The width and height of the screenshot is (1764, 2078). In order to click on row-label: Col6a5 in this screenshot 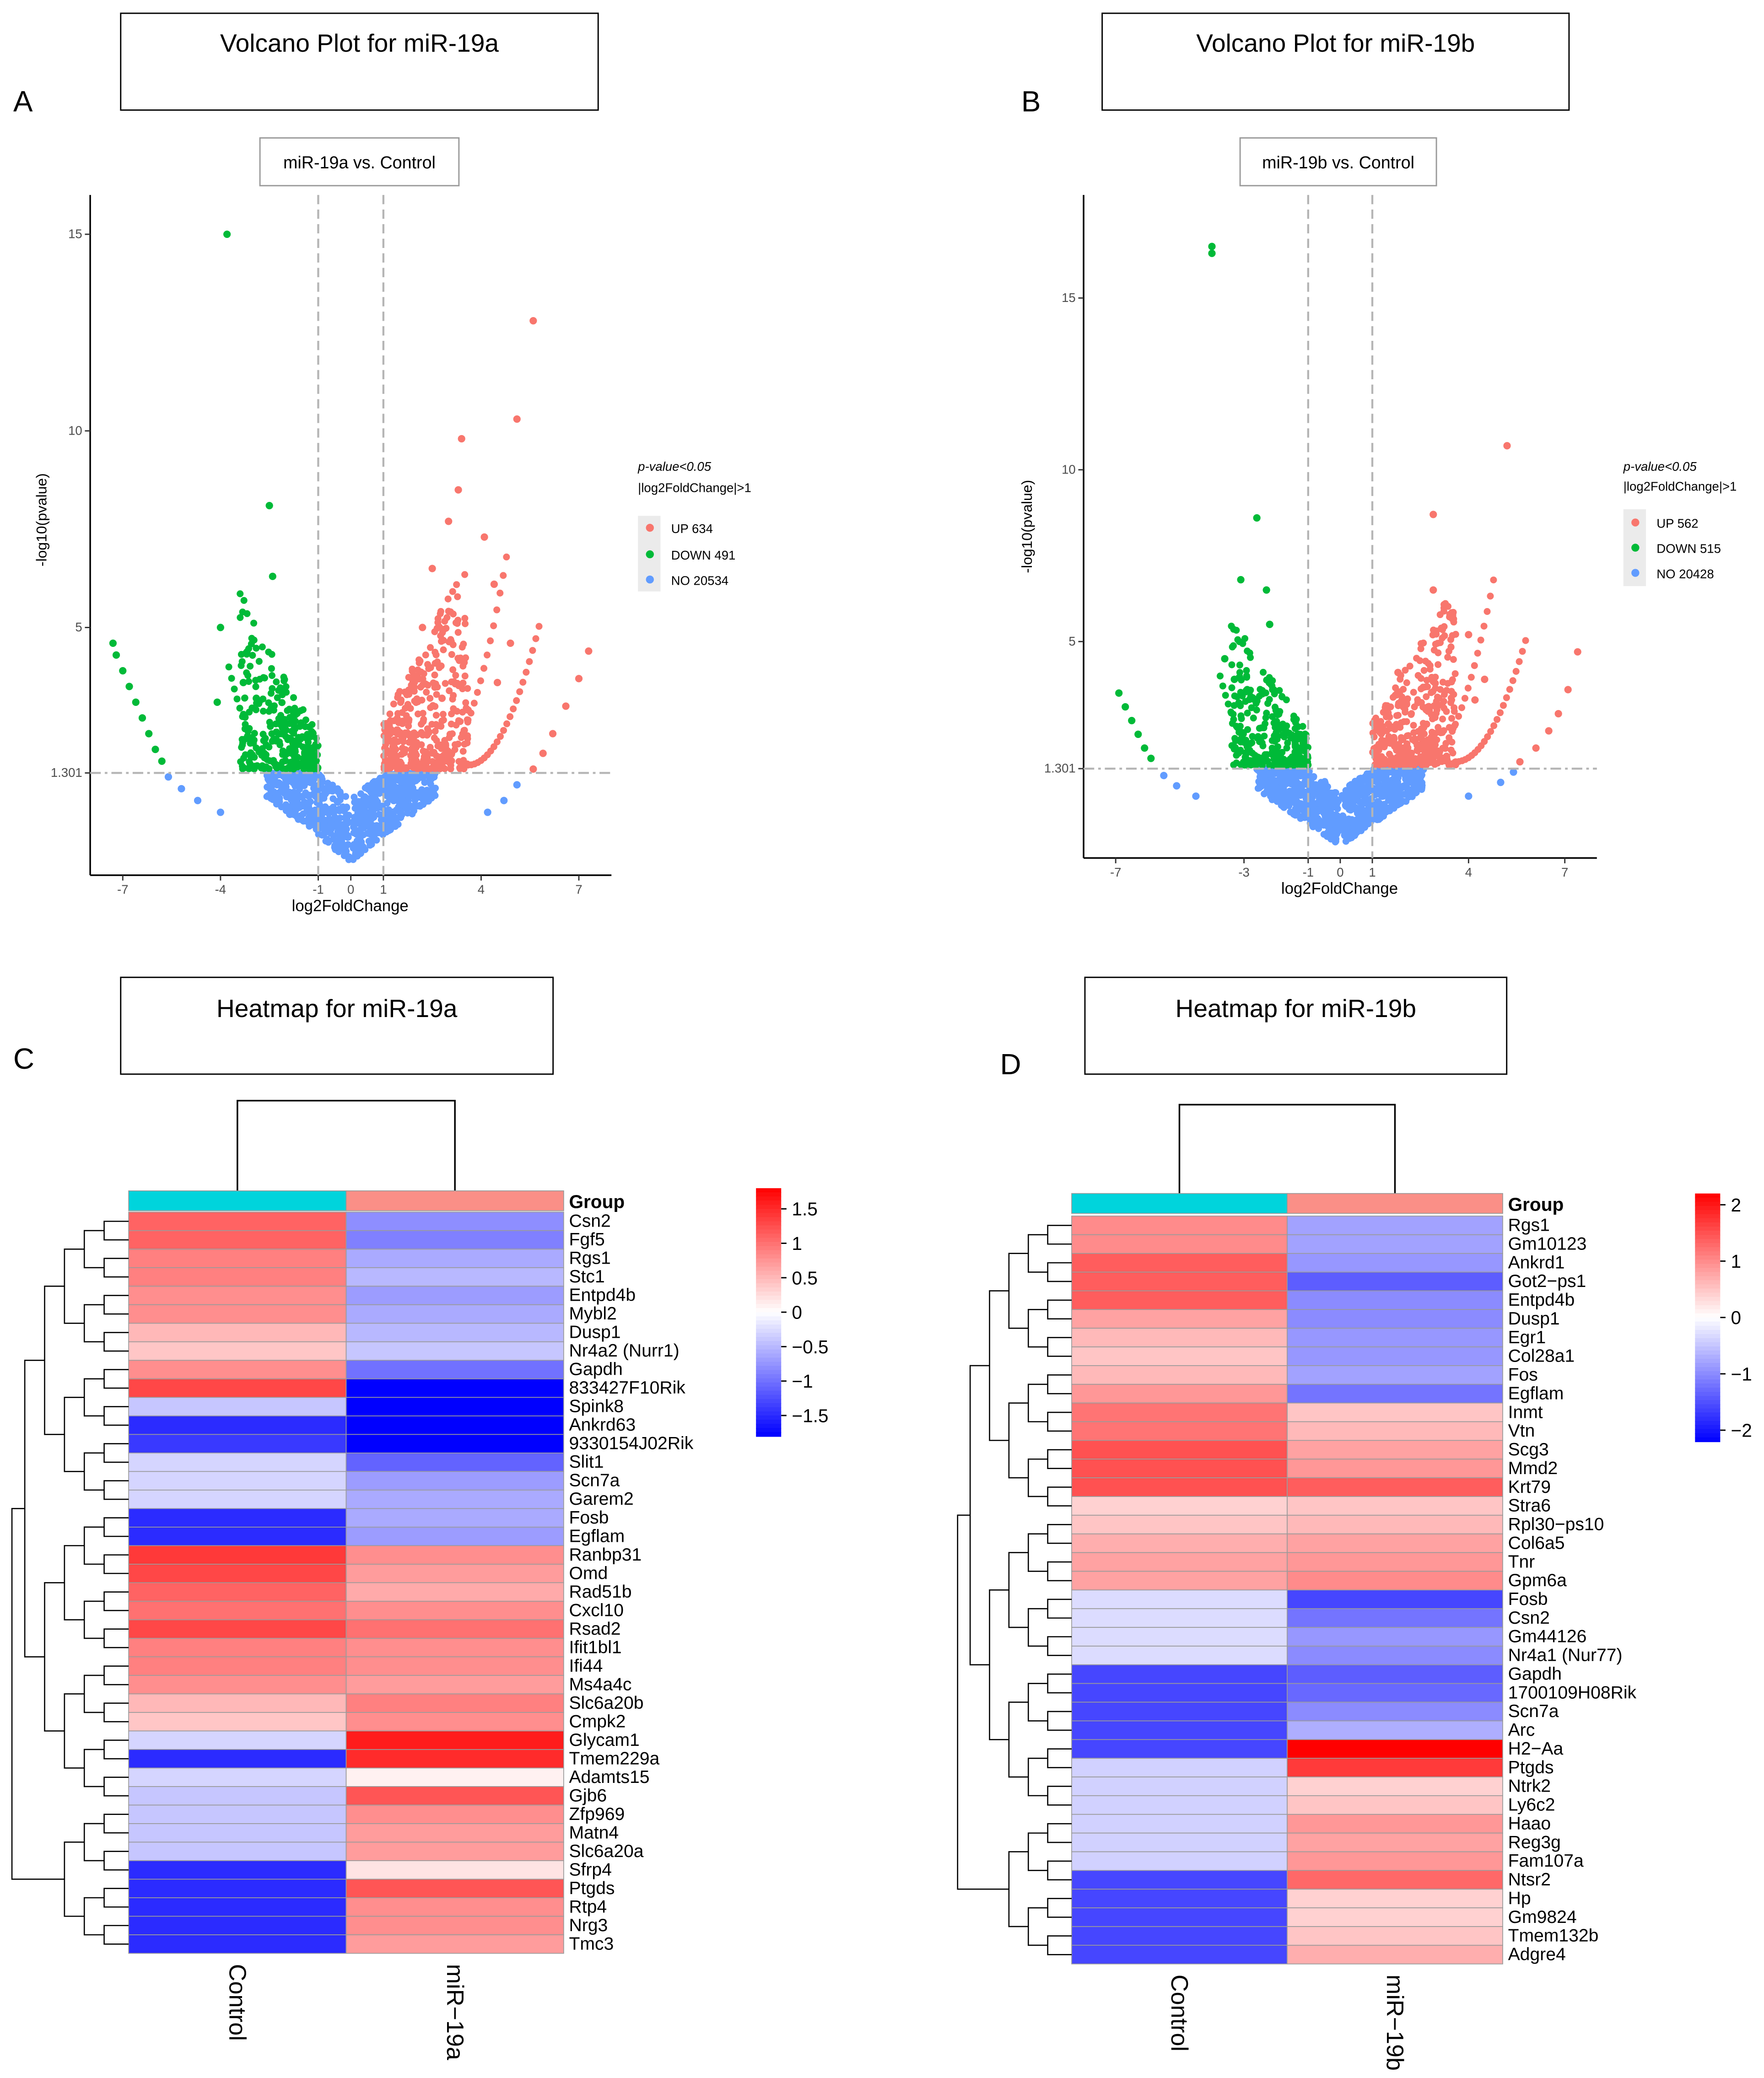, I will do `click(1536, 1543)`.